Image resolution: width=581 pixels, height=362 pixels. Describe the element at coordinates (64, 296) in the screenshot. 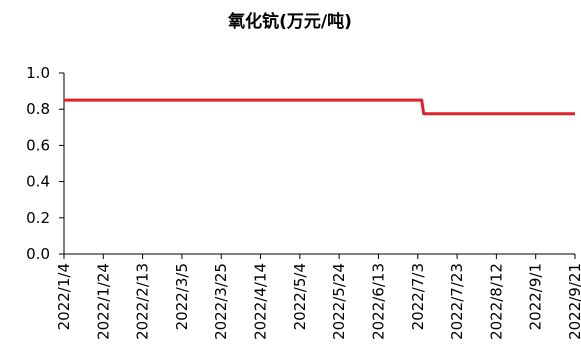

I see `x-tick-label: 2022/1/4` at that location.